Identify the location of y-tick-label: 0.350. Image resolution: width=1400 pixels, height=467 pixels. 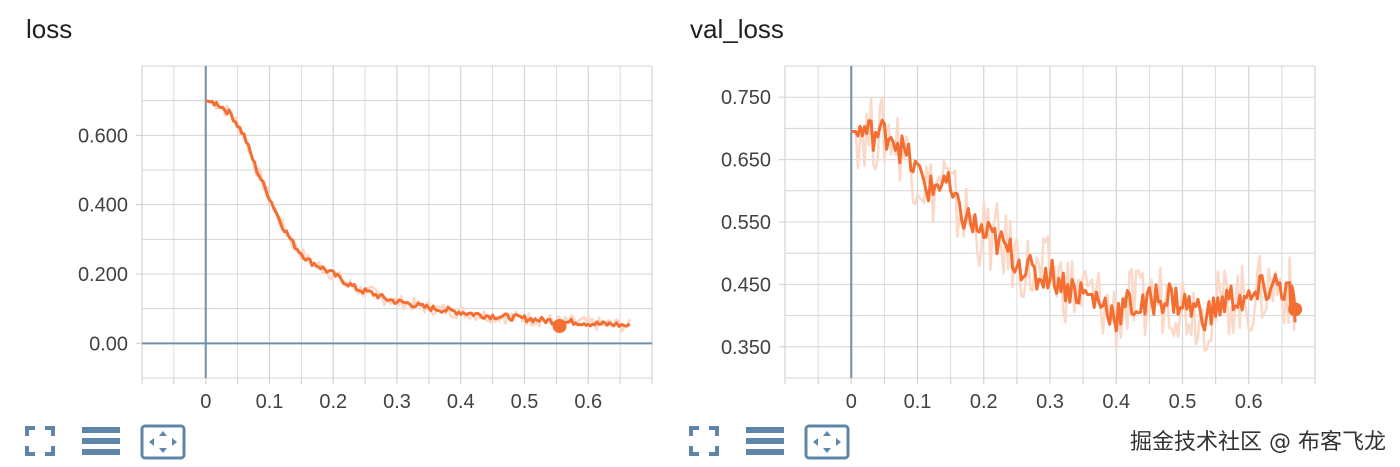
(746, 348).